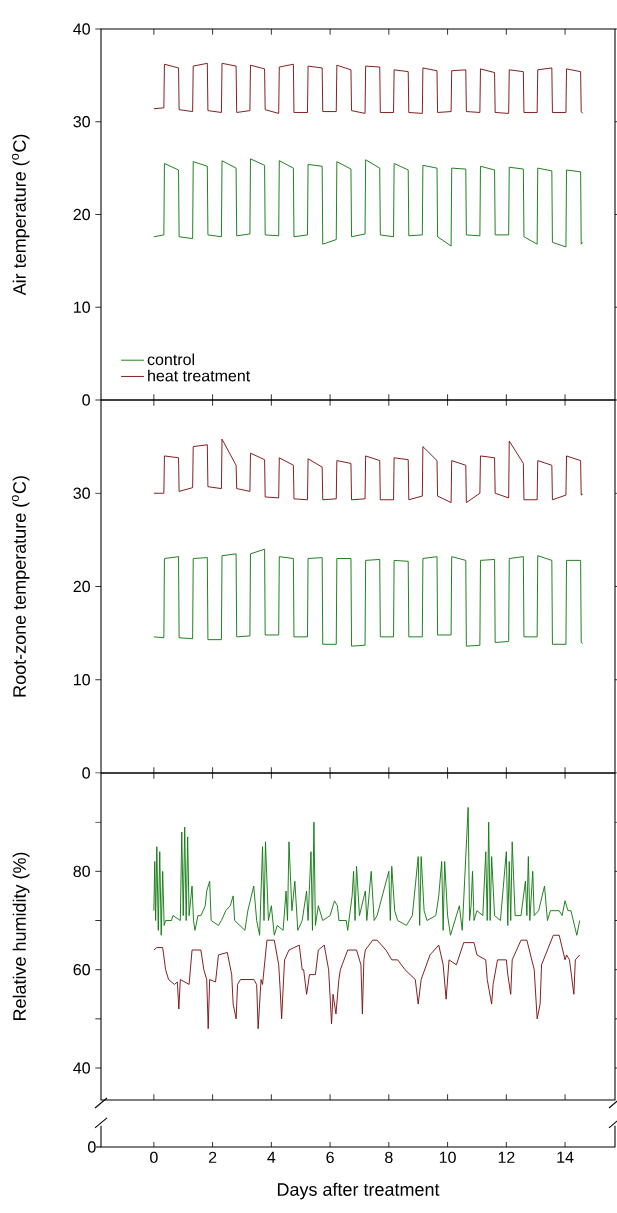 This screenshot has width=617, height=1213. Describe the element at coordinates (170, 359) in the screenshot. I see `legend-label: control` at that location.